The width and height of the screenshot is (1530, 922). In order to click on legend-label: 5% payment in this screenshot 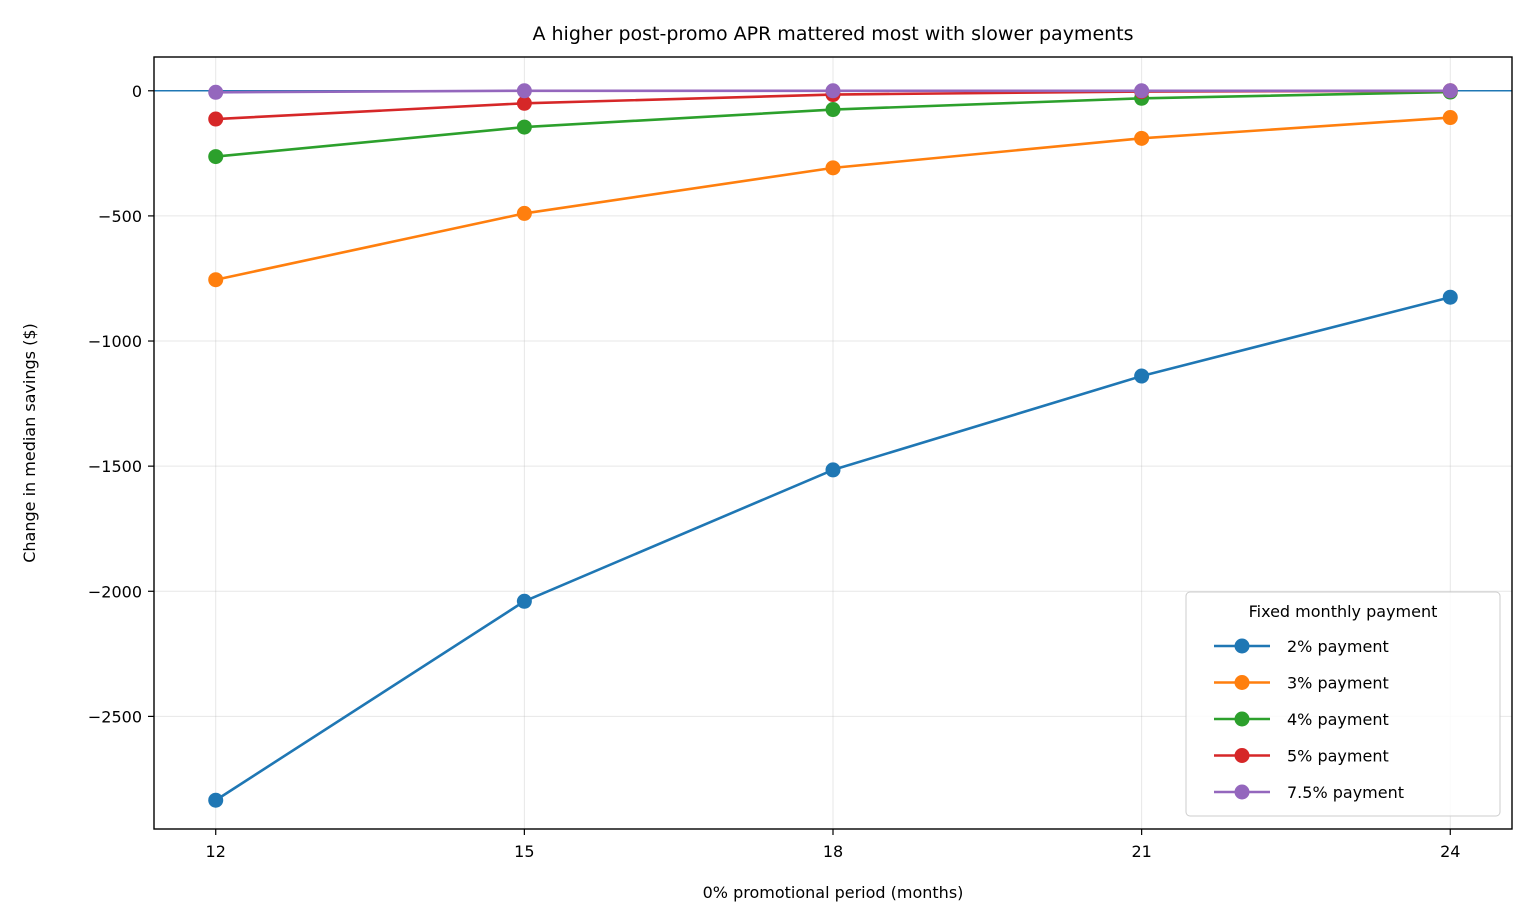, I will do `click(1338, 756)`.